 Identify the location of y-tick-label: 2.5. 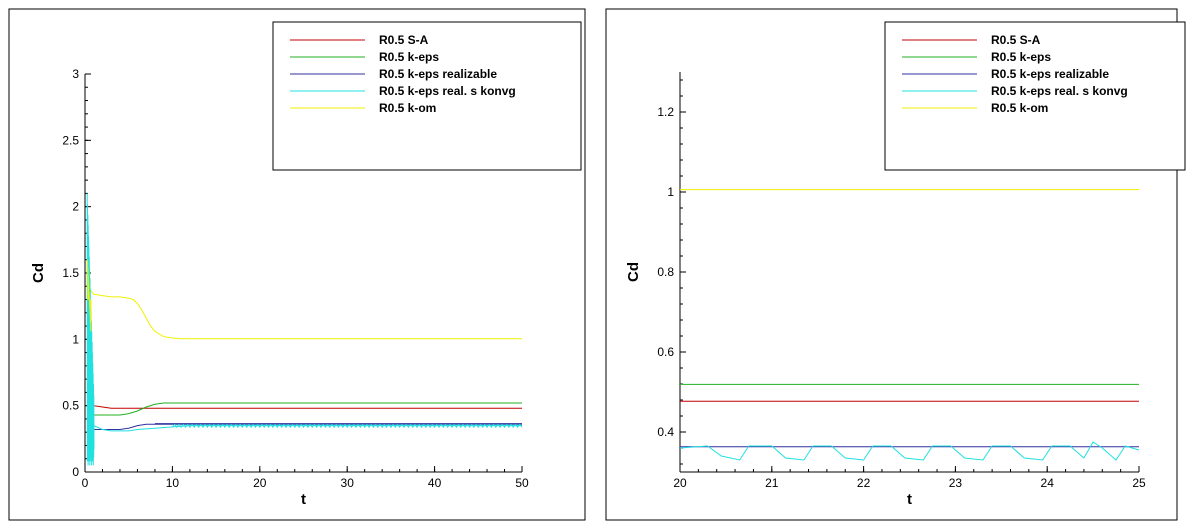
(70, 140).